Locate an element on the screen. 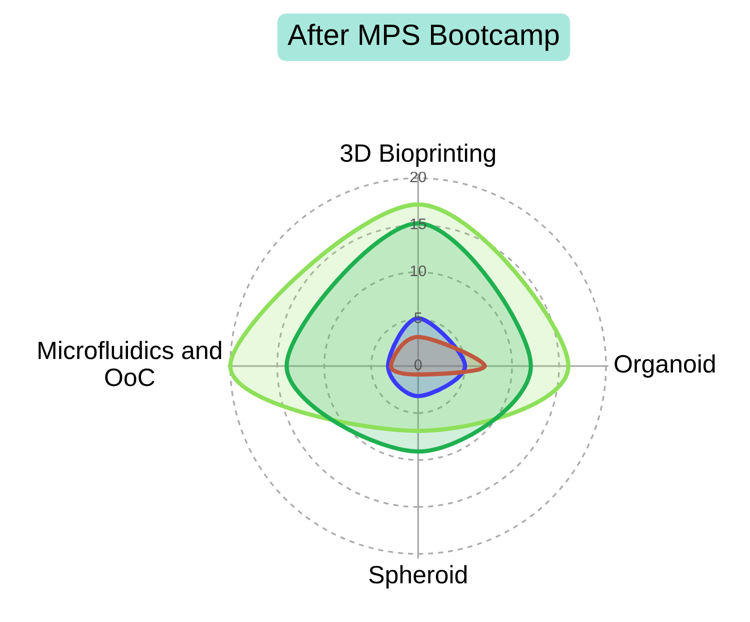  chart-title: After MPS Bootcamp is located at coordinates (423, 37).